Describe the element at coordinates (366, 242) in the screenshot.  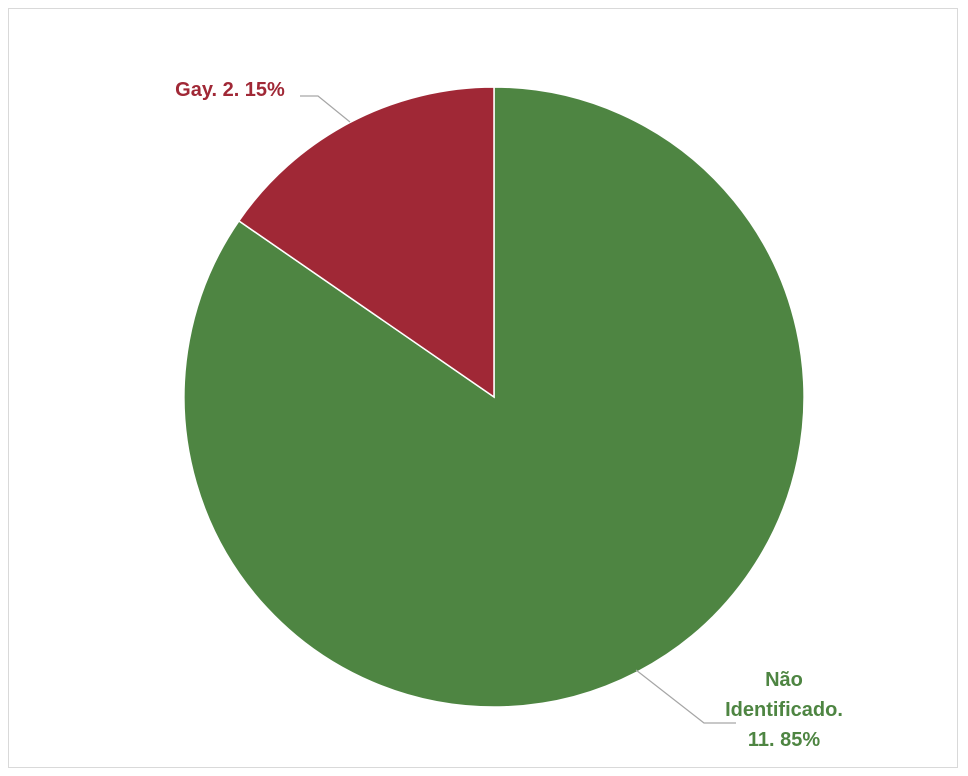
I see `pie-slice-gay` at that location.